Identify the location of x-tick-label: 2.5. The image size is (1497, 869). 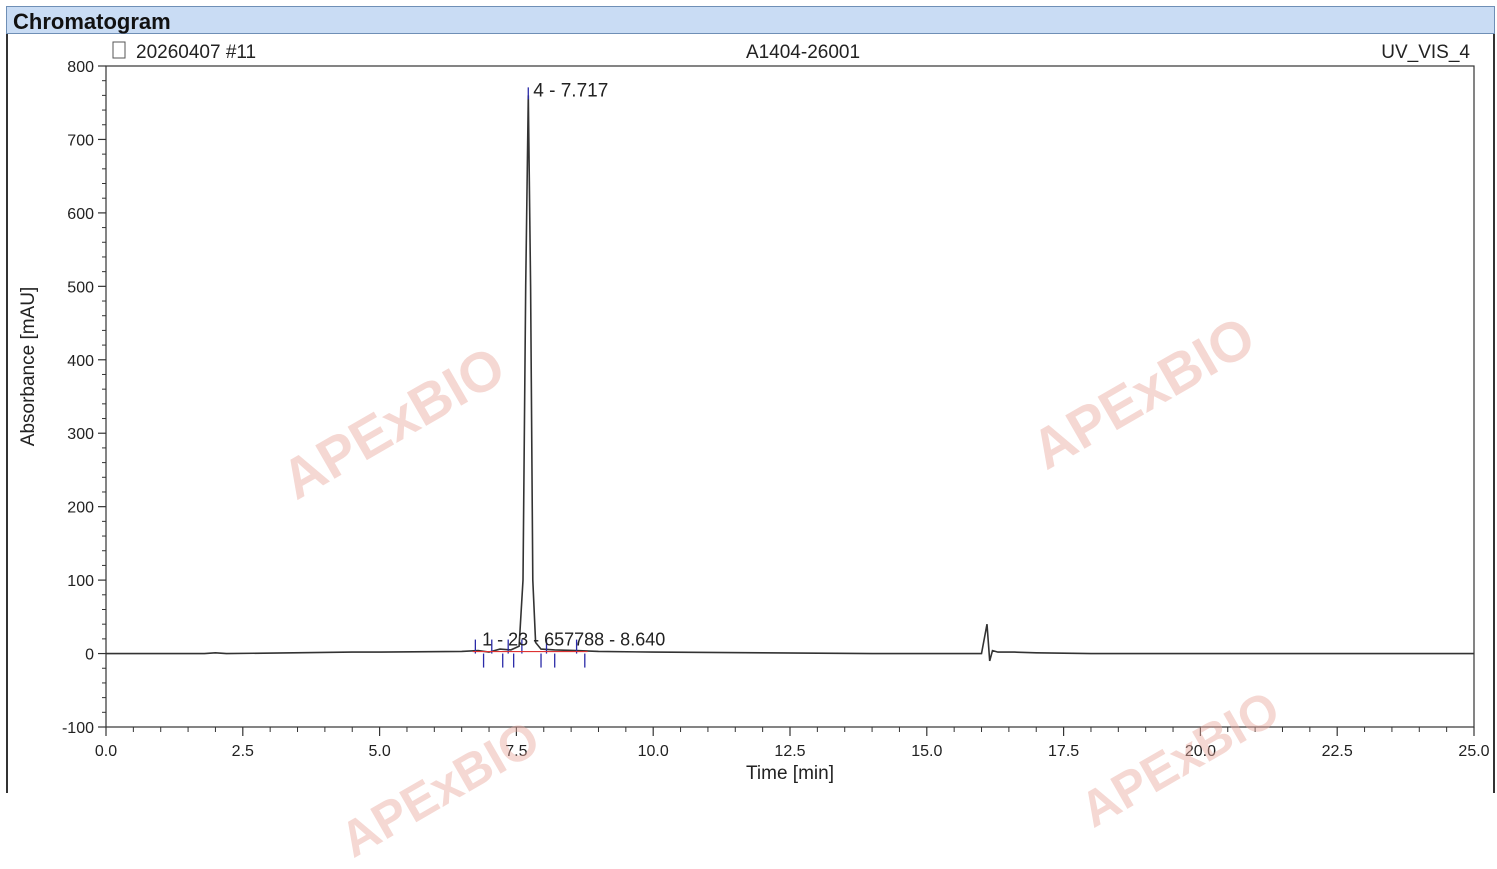
(243, 751).